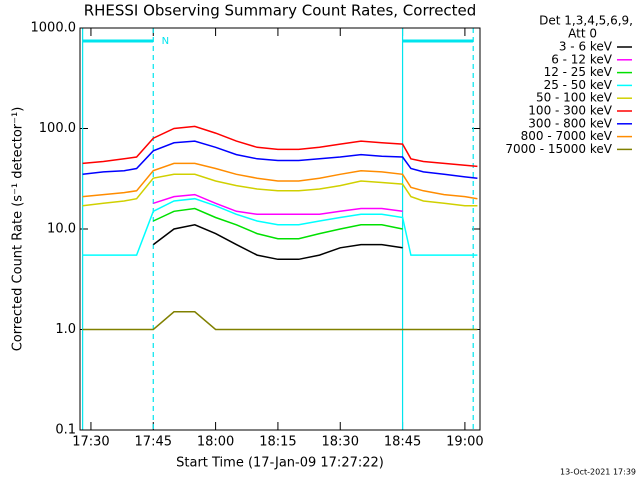  I want to click on legend-label: 300 - 800 keV, so click(570, 123).